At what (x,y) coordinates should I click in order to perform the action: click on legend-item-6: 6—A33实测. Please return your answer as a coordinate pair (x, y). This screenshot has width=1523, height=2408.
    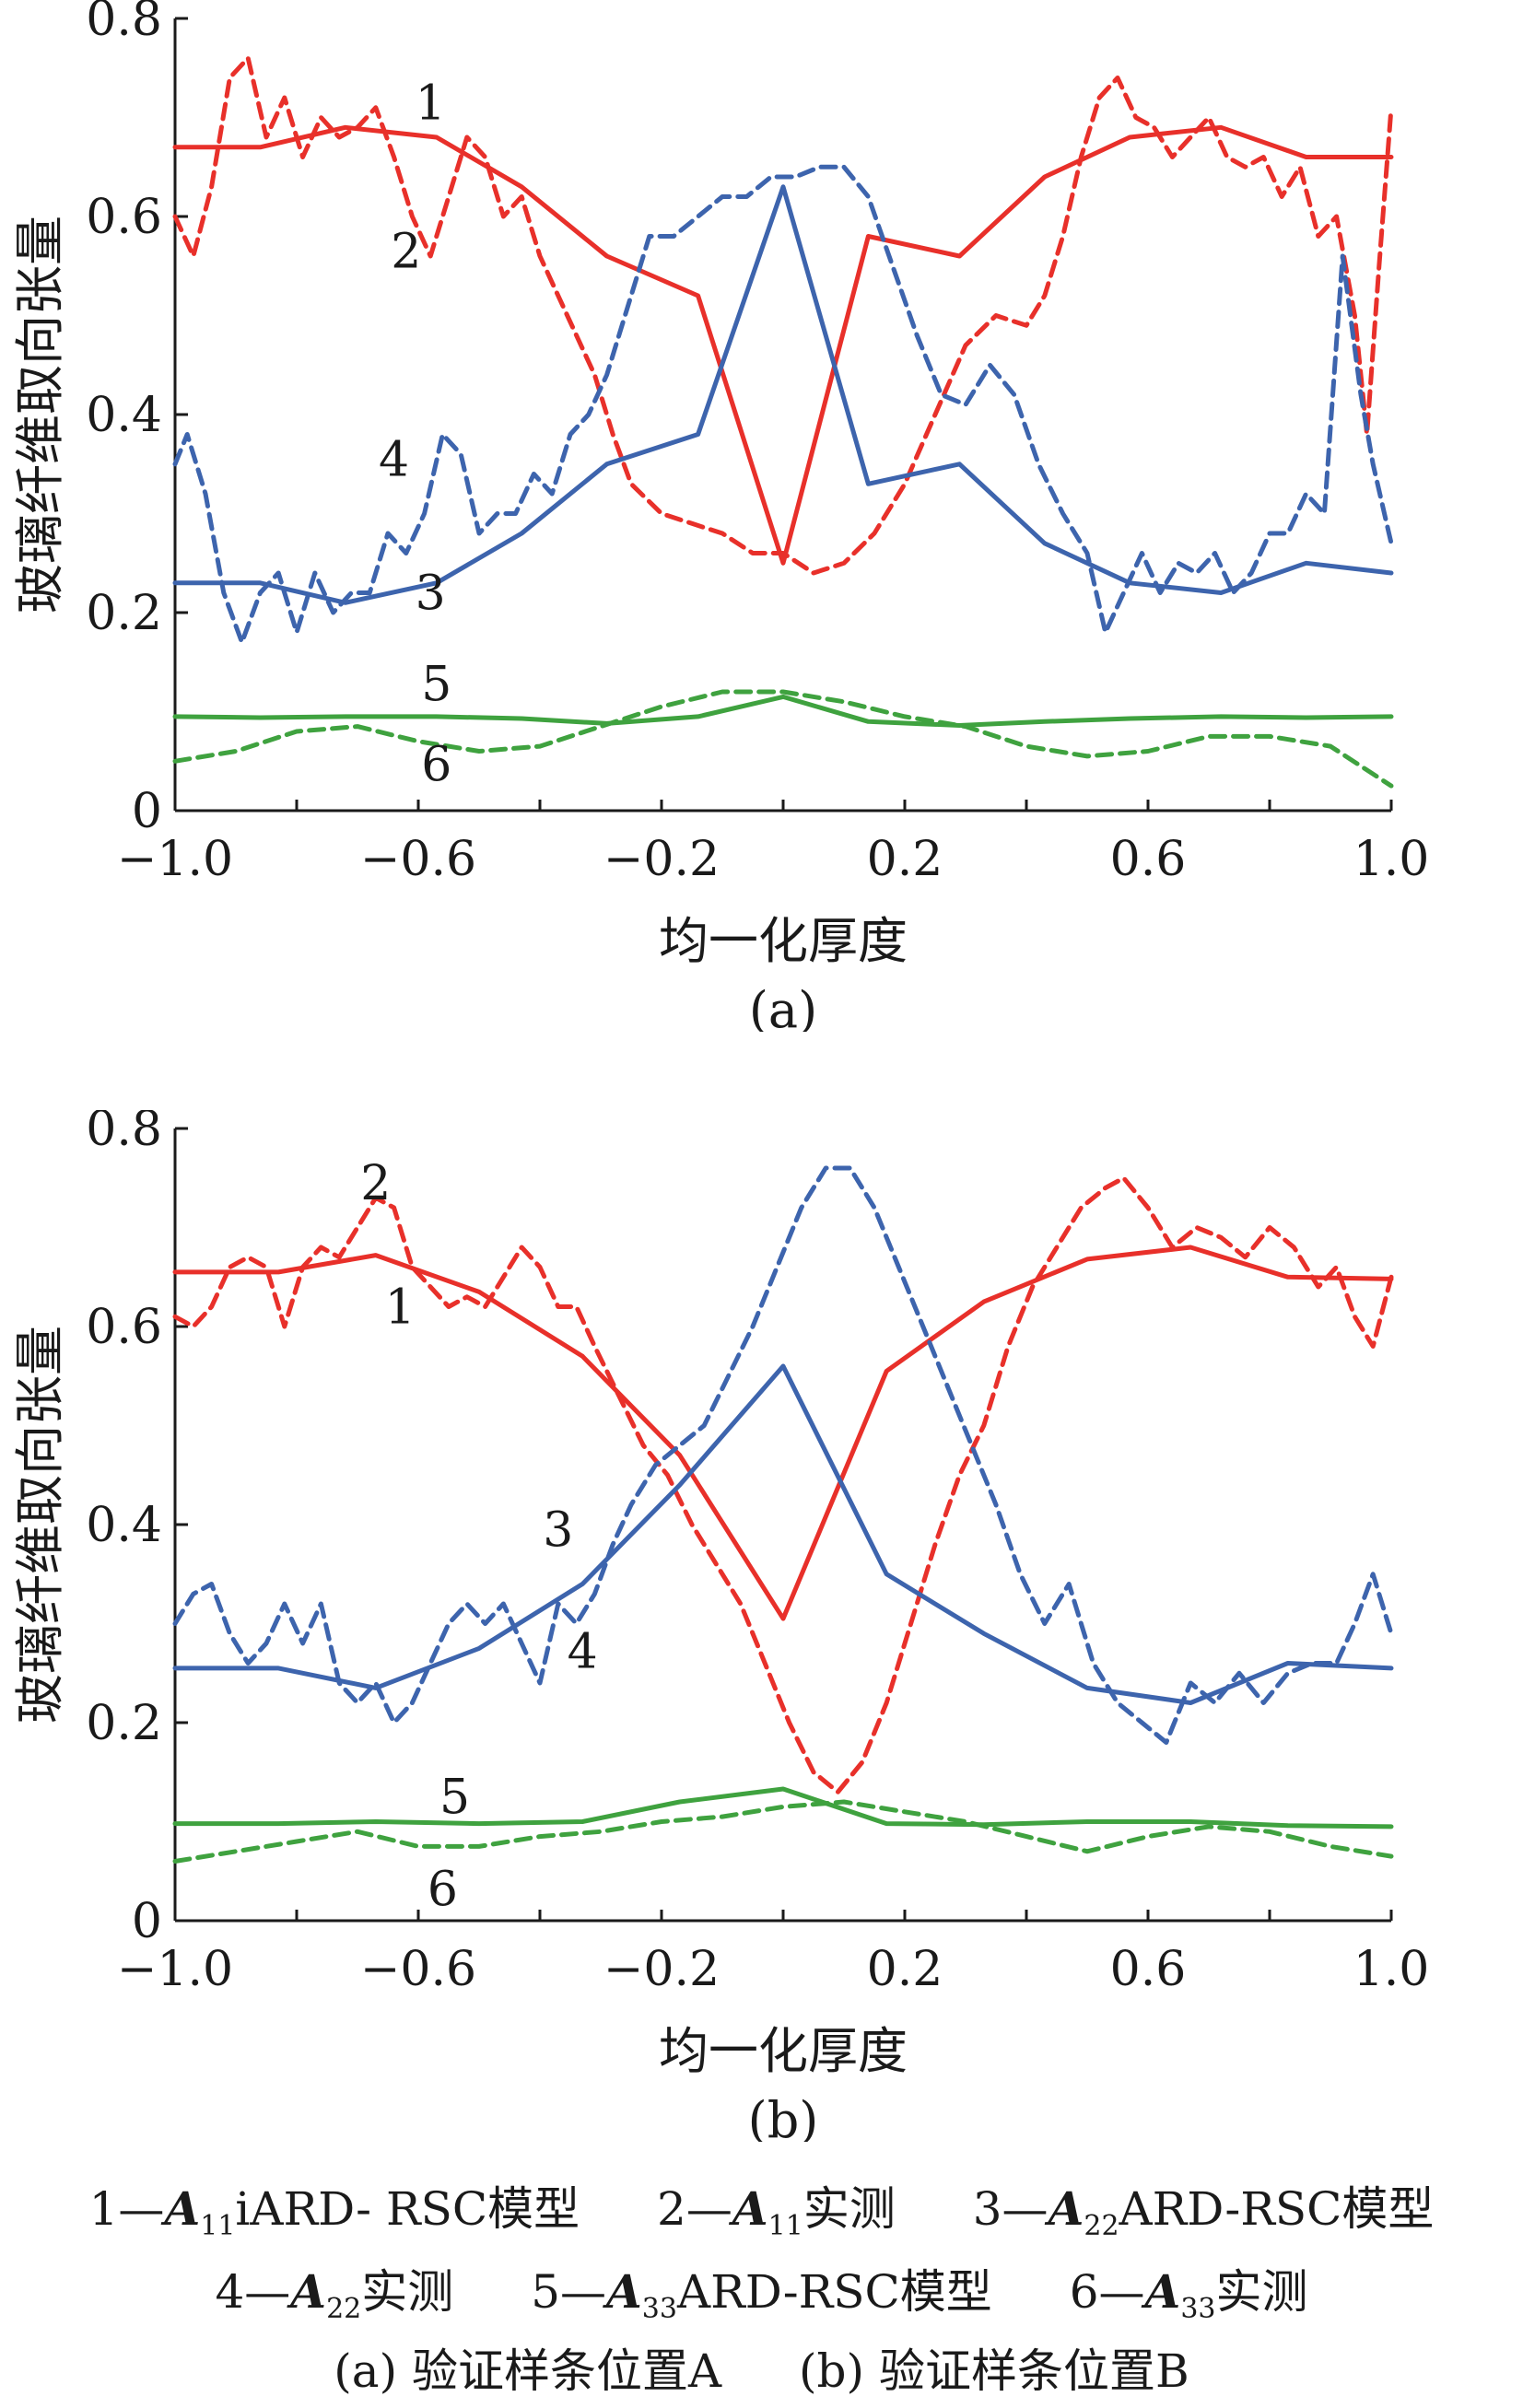
    Looking at the image, I should click on (1188, 2294).